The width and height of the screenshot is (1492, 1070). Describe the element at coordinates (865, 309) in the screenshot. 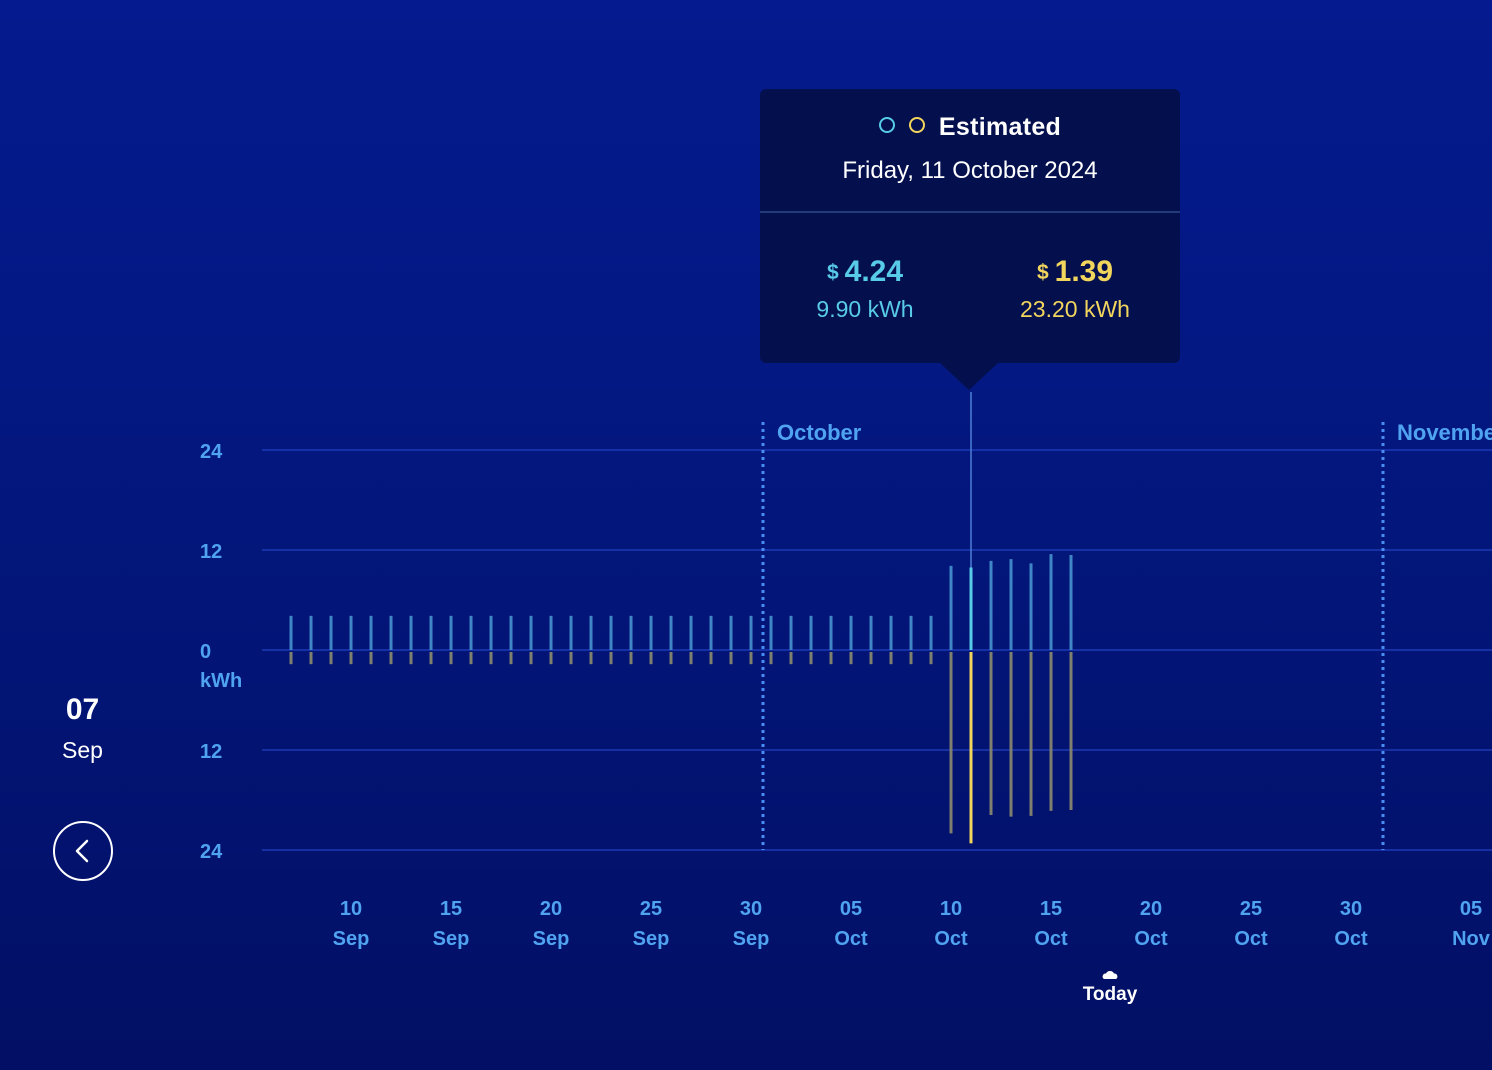

I see `import-kwh: 9.90 kWh` at that location.